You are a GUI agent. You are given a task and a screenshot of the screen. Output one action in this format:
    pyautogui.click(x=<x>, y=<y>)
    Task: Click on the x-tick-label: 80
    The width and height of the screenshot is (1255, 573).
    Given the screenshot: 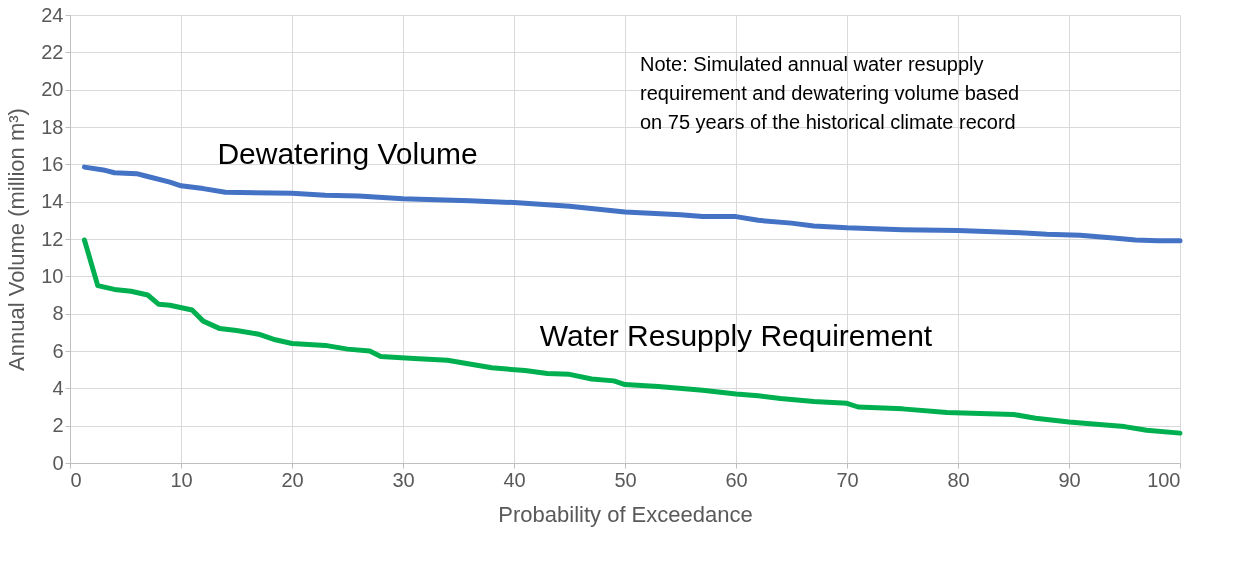 What is the action you would take?
    pyautogui.click(x=958, y=479)
    